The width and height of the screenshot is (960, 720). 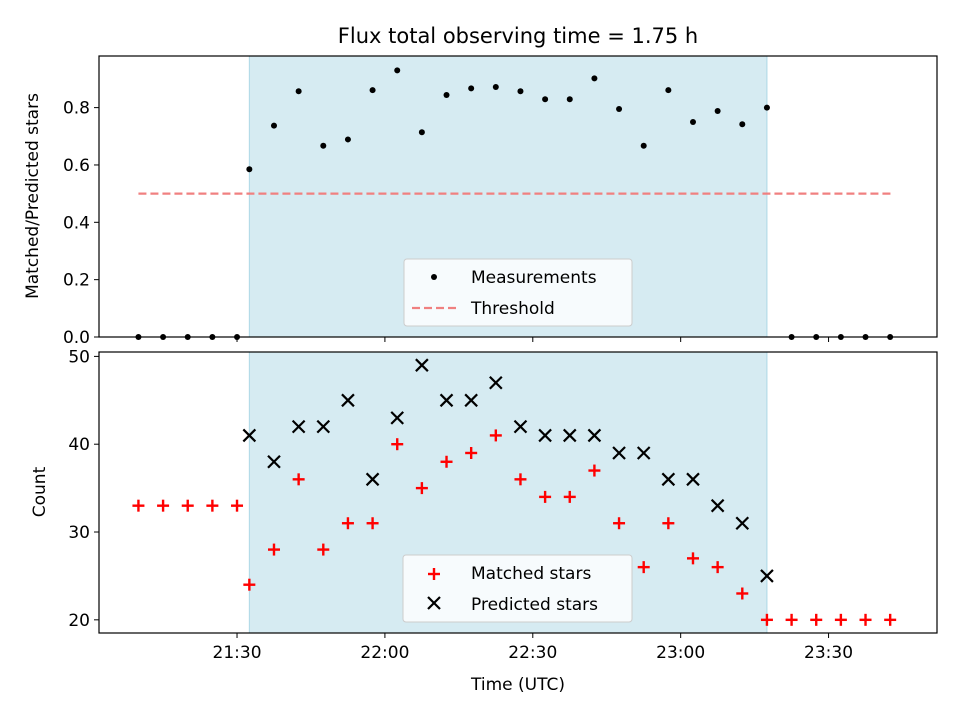 I want to click on x-tick-label: 22:00, so click(x=384, y=653).